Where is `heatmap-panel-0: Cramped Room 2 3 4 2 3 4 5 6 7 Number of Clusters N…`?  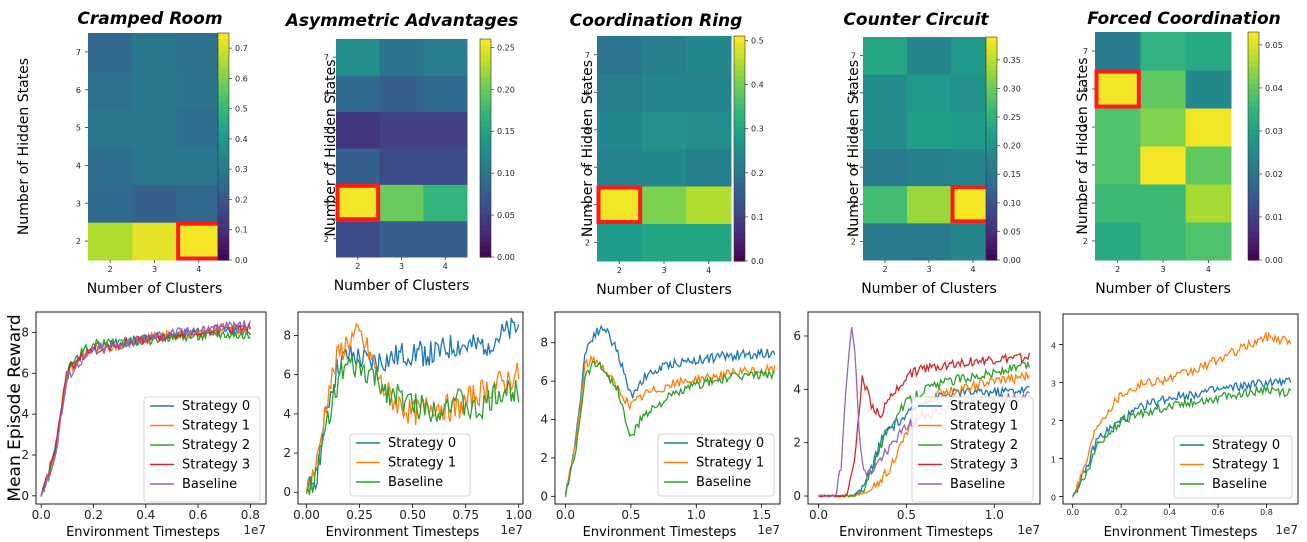
heatmap-panel-0: Cramped Room 2 3 4 2 3 4 5 6 7 Number of Clusters N… is located at coordinates (132, 153).